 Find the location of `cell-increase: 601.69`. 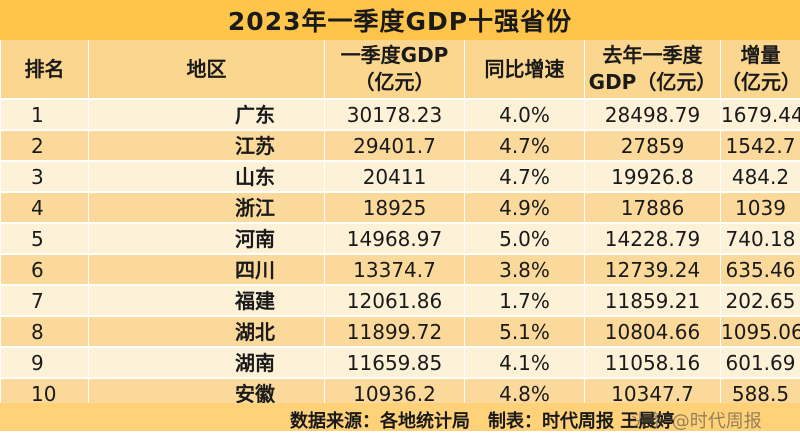

cell-increase: 601.69 is located at coordinates (760, 362).